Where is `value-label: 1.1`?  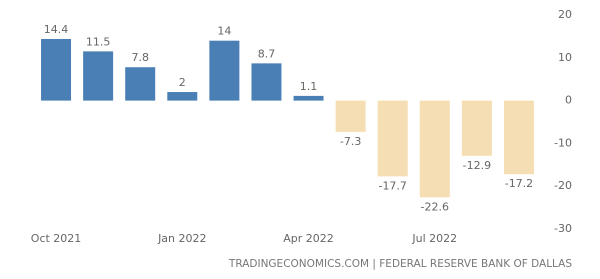 value-label: 1.1 is located at coordinates (309, 86).